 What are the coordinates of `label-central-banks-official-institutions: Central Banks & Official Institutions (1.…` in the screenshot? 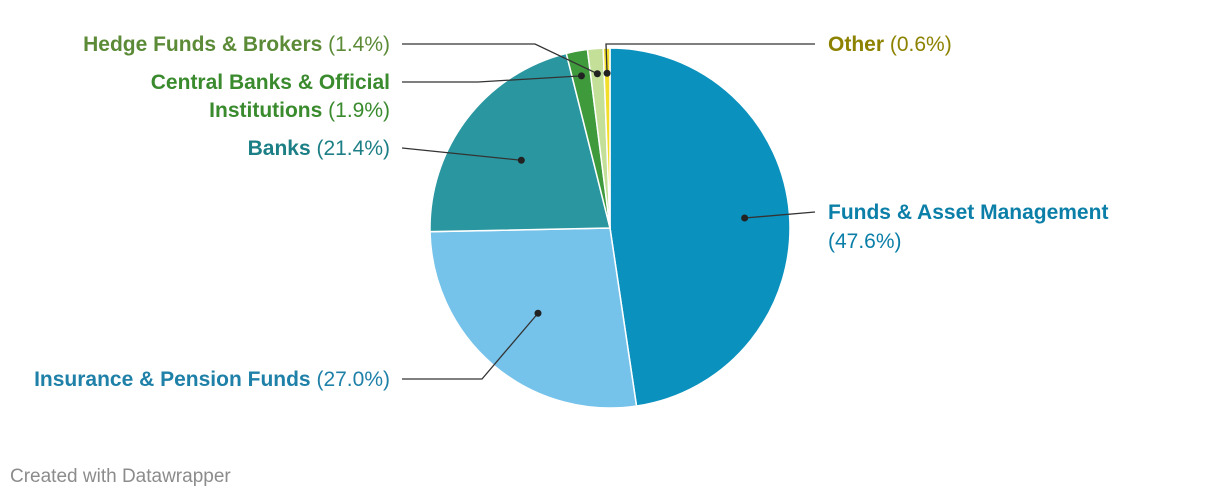 It's located at (270, 96).